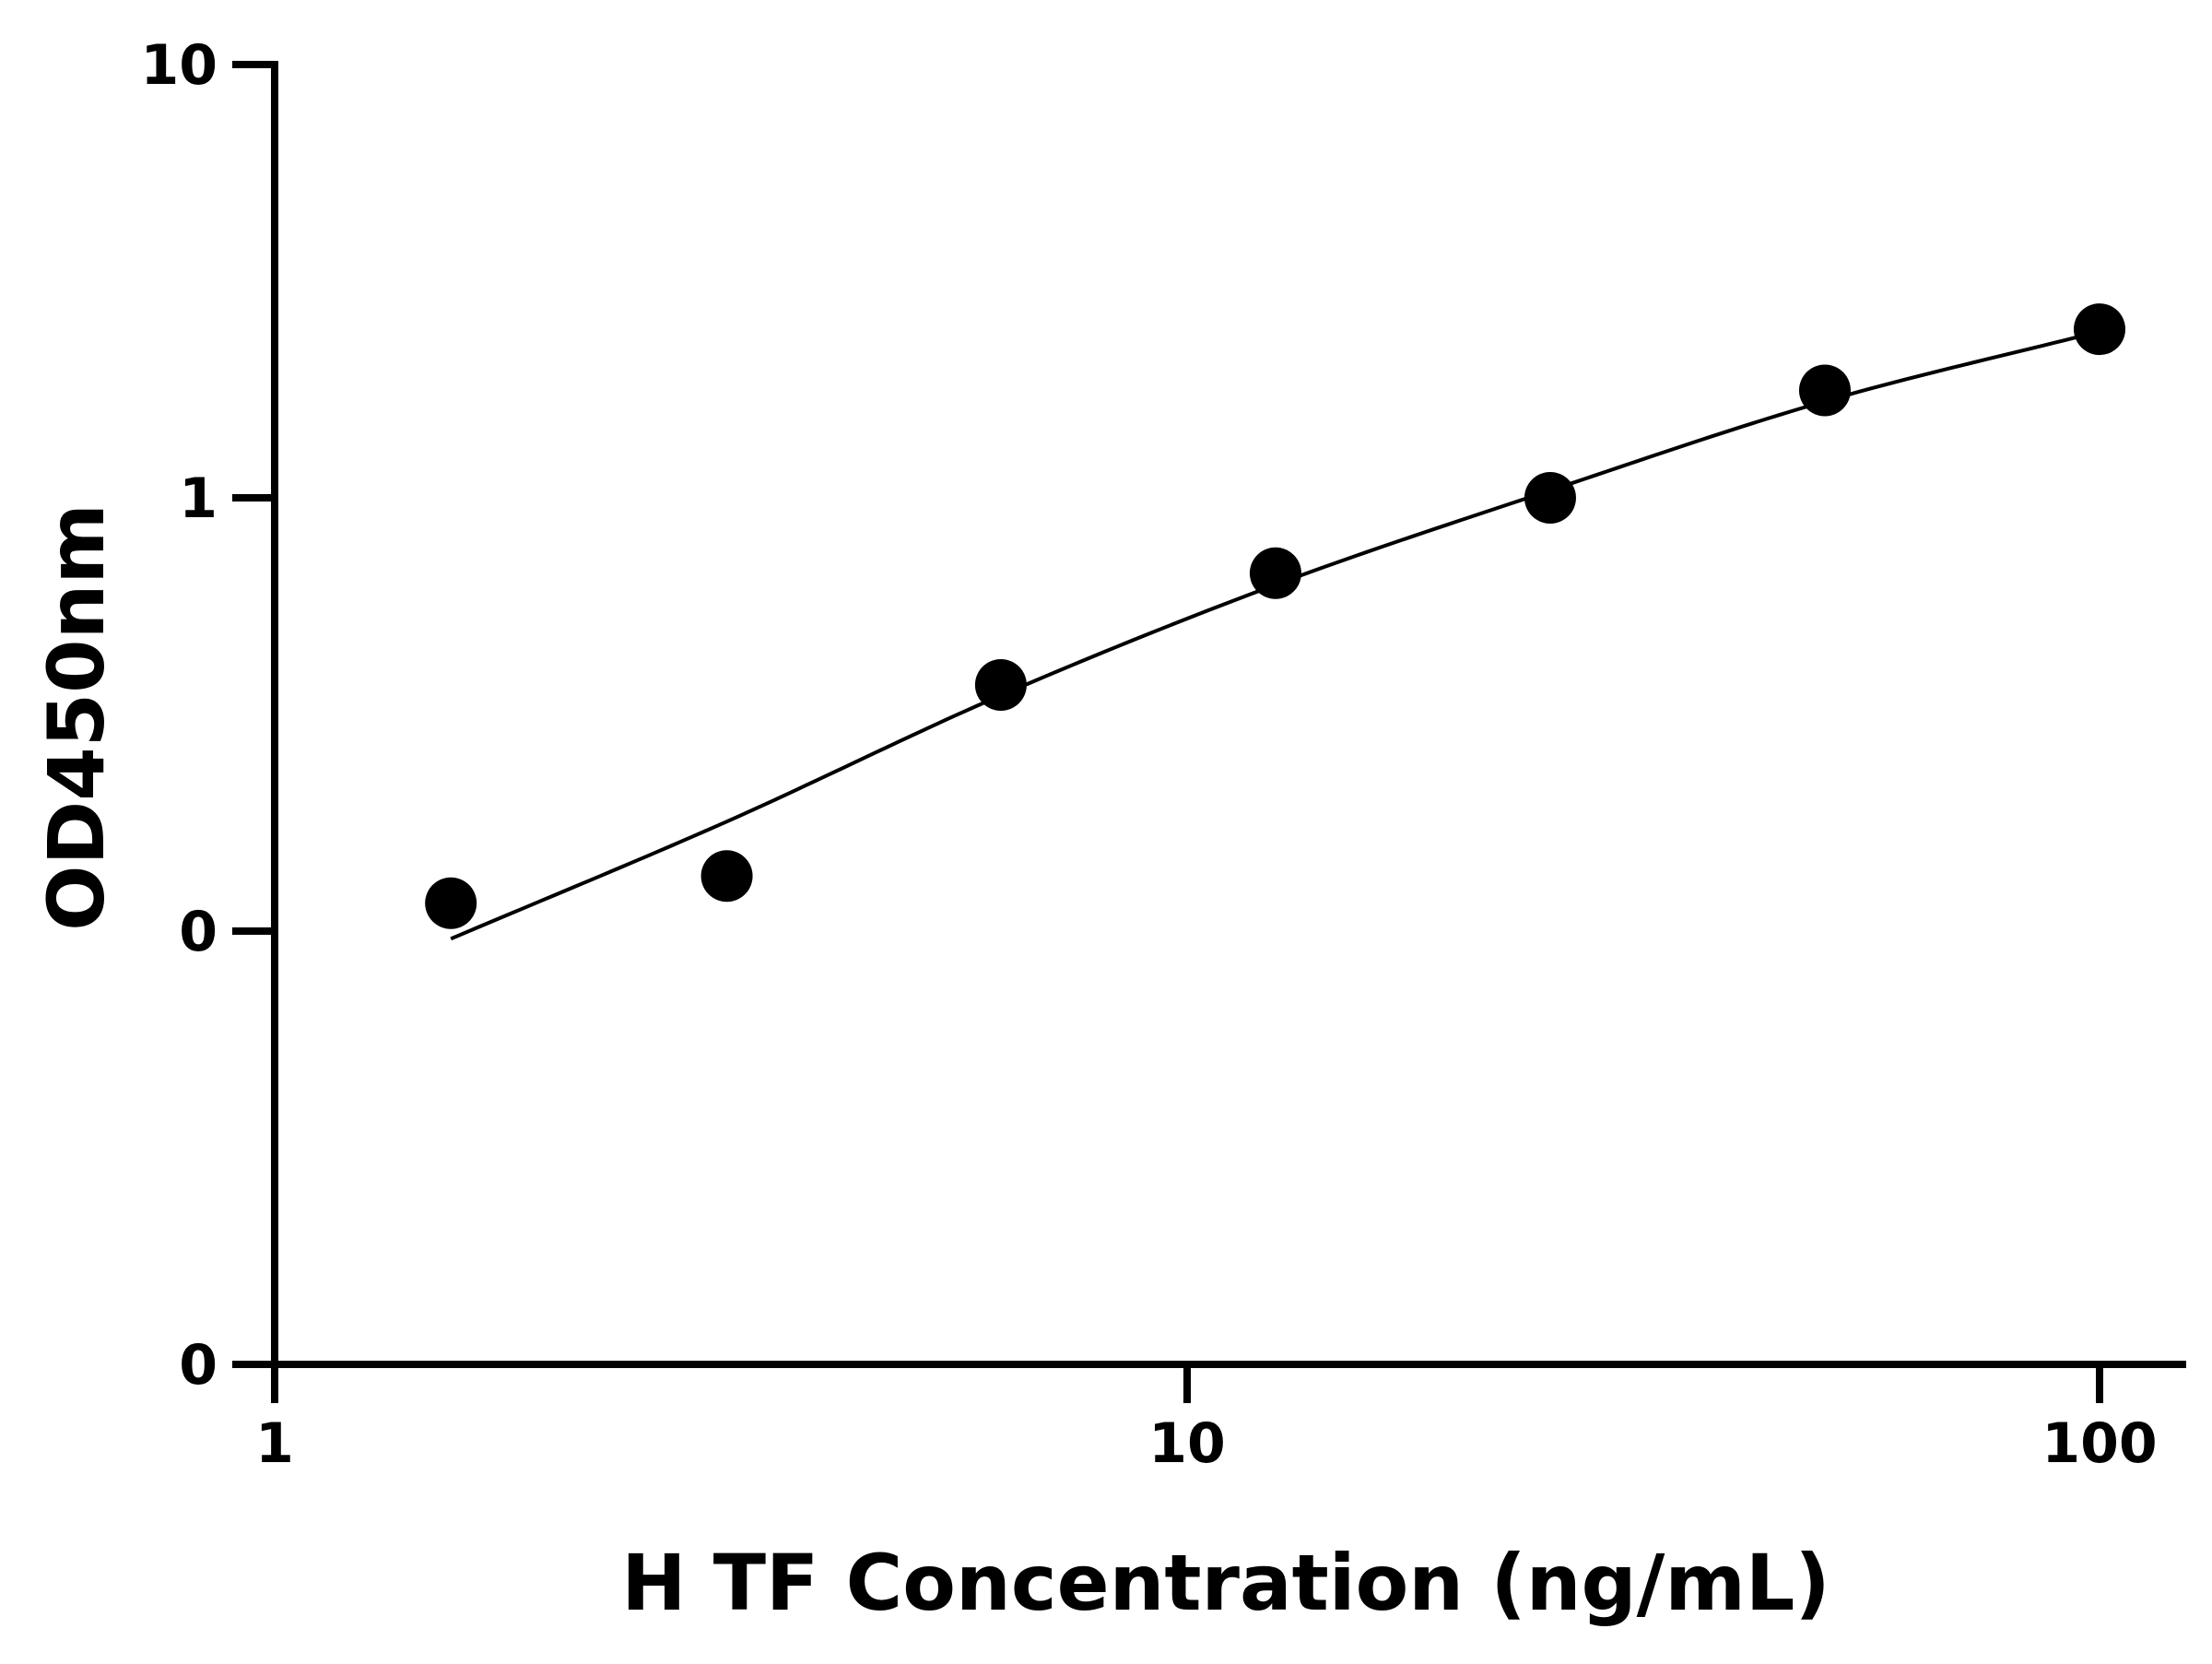 Image resolution: width=2212 pixels, height=1664 pixels. Describe the element at coordinates (274, 1443) in the screenshot. I see `x-tick-label: 1` at that location.